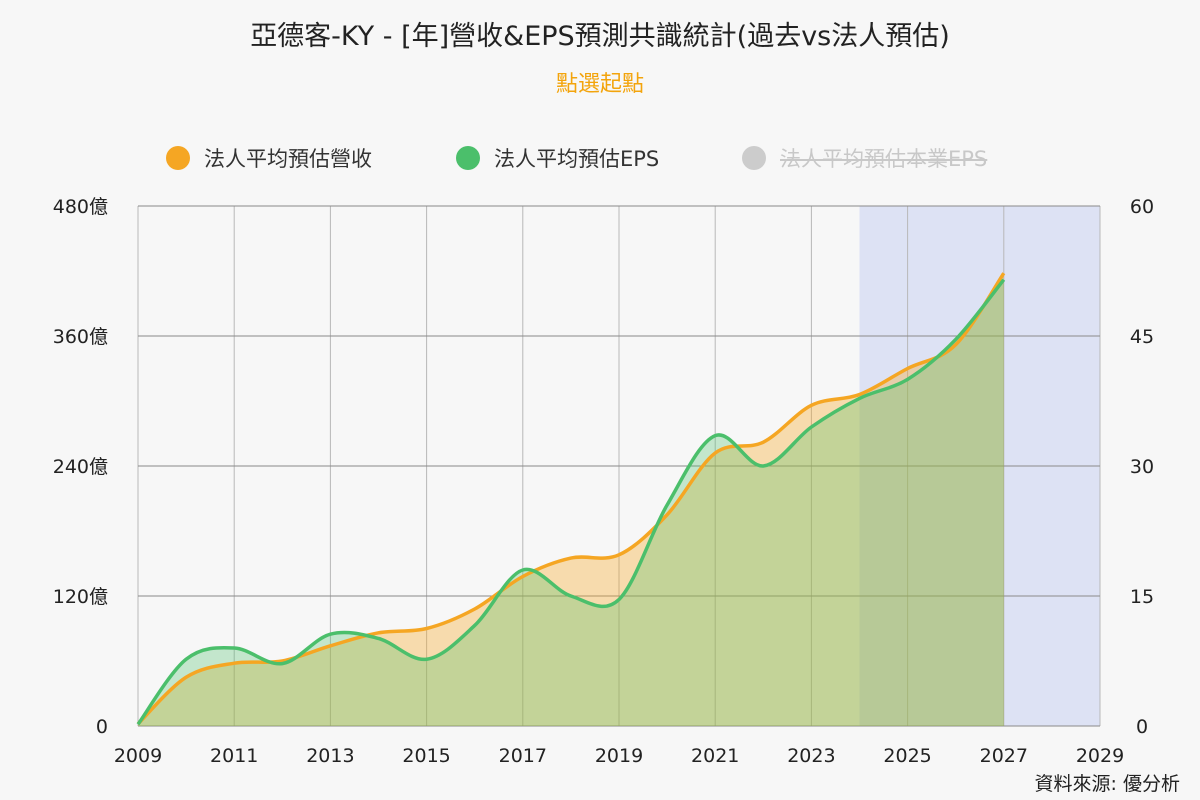  I want to click on y-right-tick-label: 30, so click(1142, 467).